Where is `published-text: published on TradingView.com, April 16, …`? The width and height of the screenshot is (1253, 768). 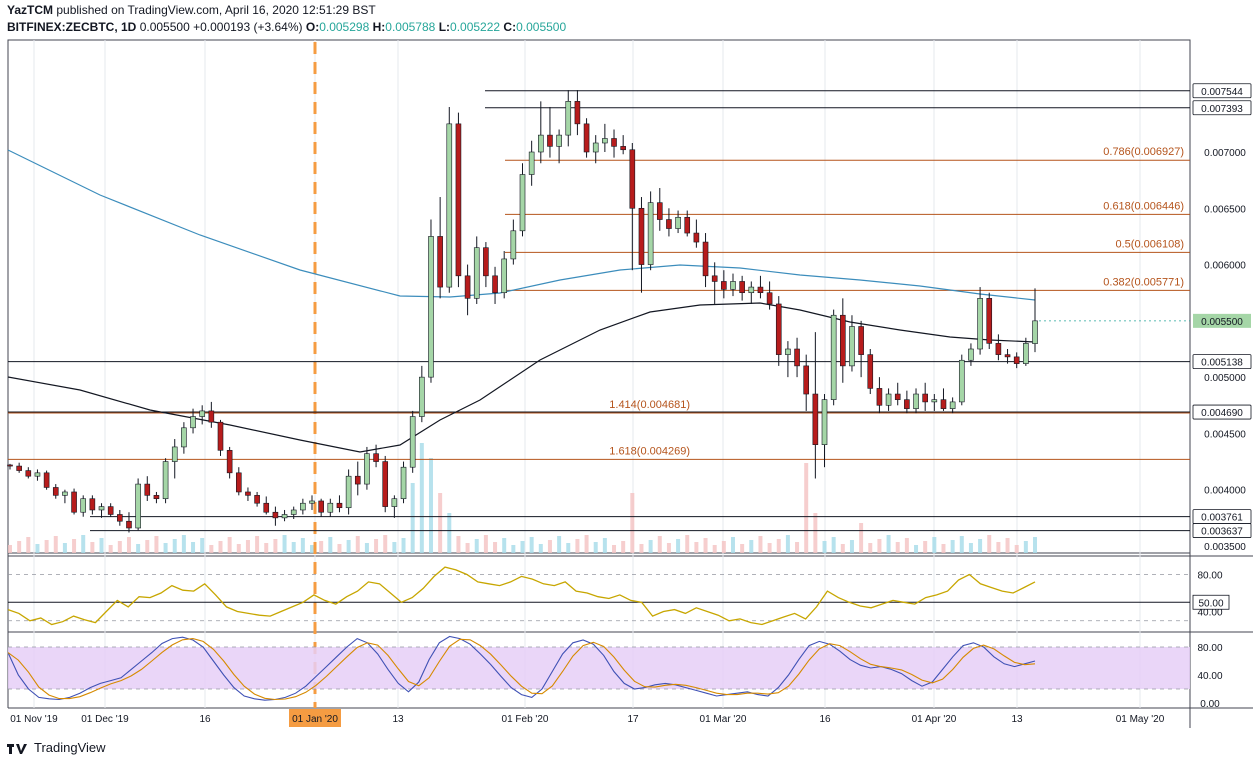 published-text: published on TradingView.com, April 16, … is located at coordinates (216, 10).